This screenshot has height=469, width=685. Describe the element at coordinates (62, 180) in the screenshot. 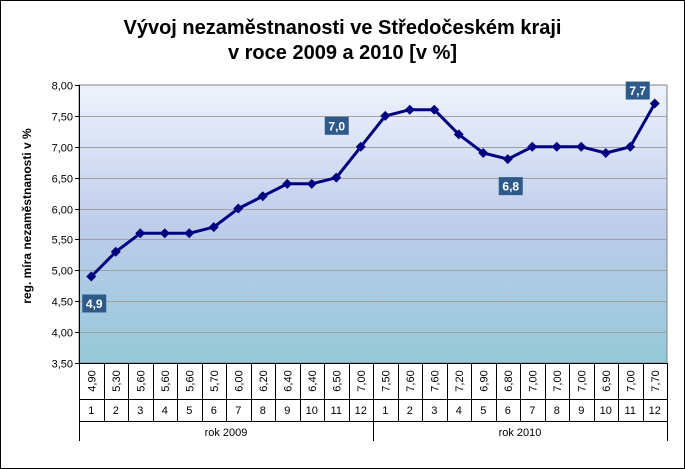

I see `y-tick-label: 6,50` at that location.